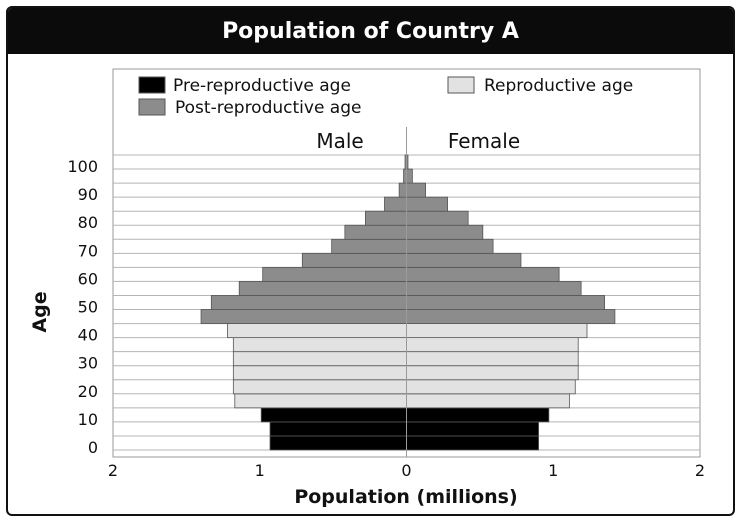  Describe the element at coordinates (268, 108) in the screenshot. I see `legend-label-post: Post-reproductive age` at that location.